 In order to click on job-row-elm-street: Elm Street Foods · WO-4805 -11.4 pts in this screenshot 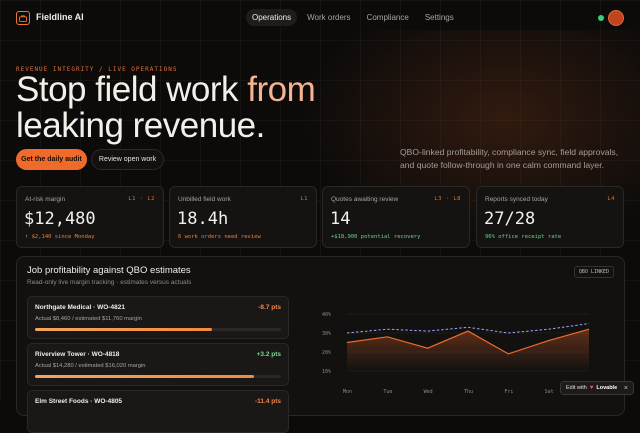, I will do `click(158, 411)`.